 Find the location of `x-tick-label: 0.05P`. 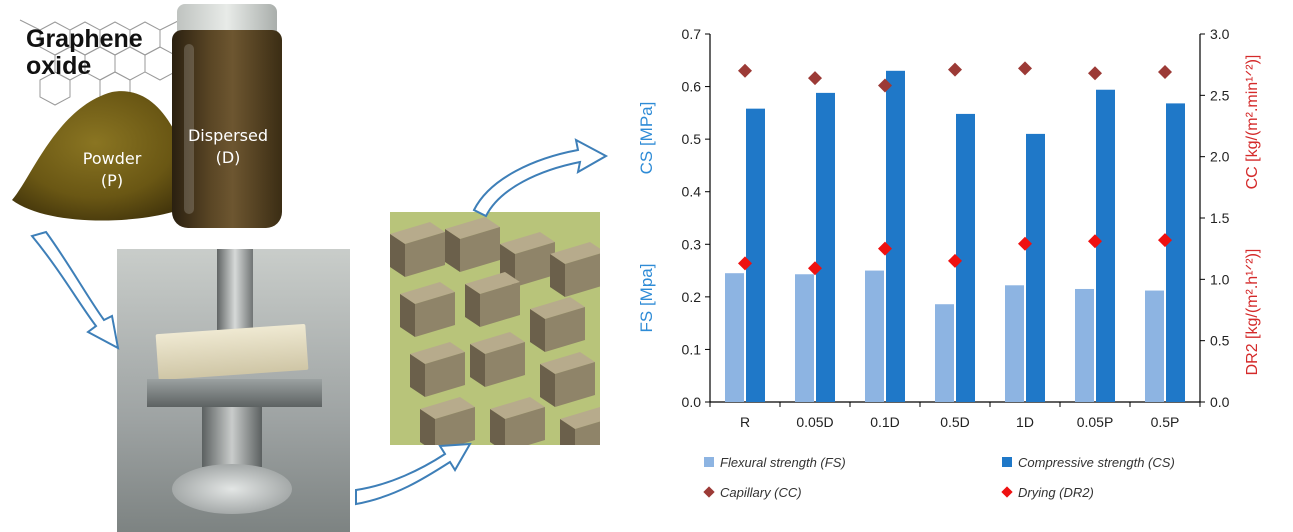

x-tick-label: 0.05P is located at coordinates (1095, 422).